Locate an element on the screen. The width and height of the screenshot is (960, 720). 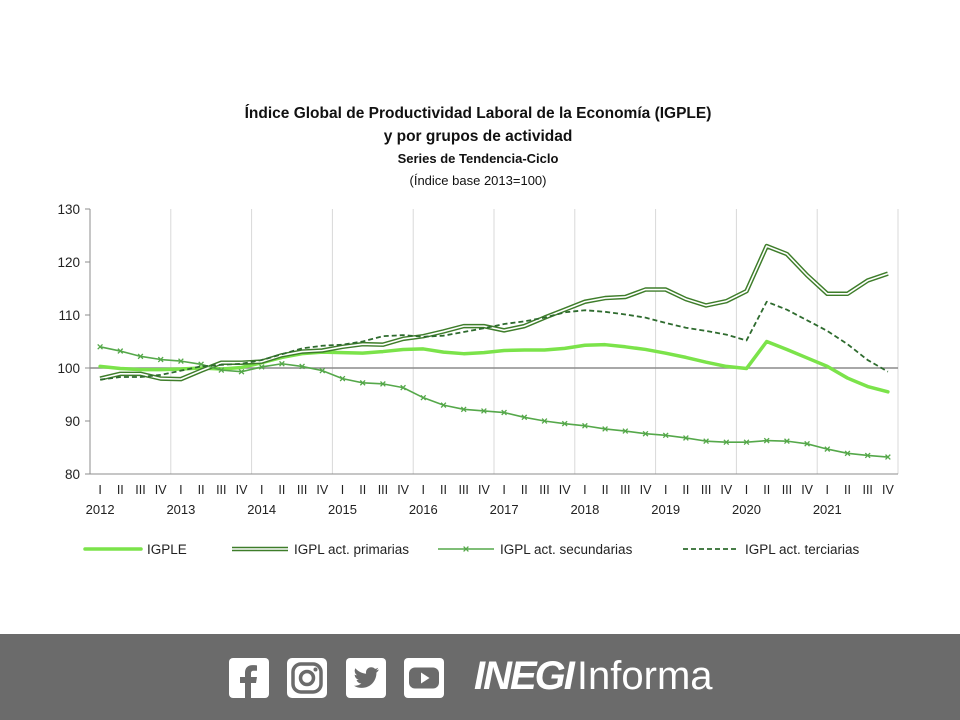
legend-label: IGPL act. primarias is located at coordinates (351, 549).